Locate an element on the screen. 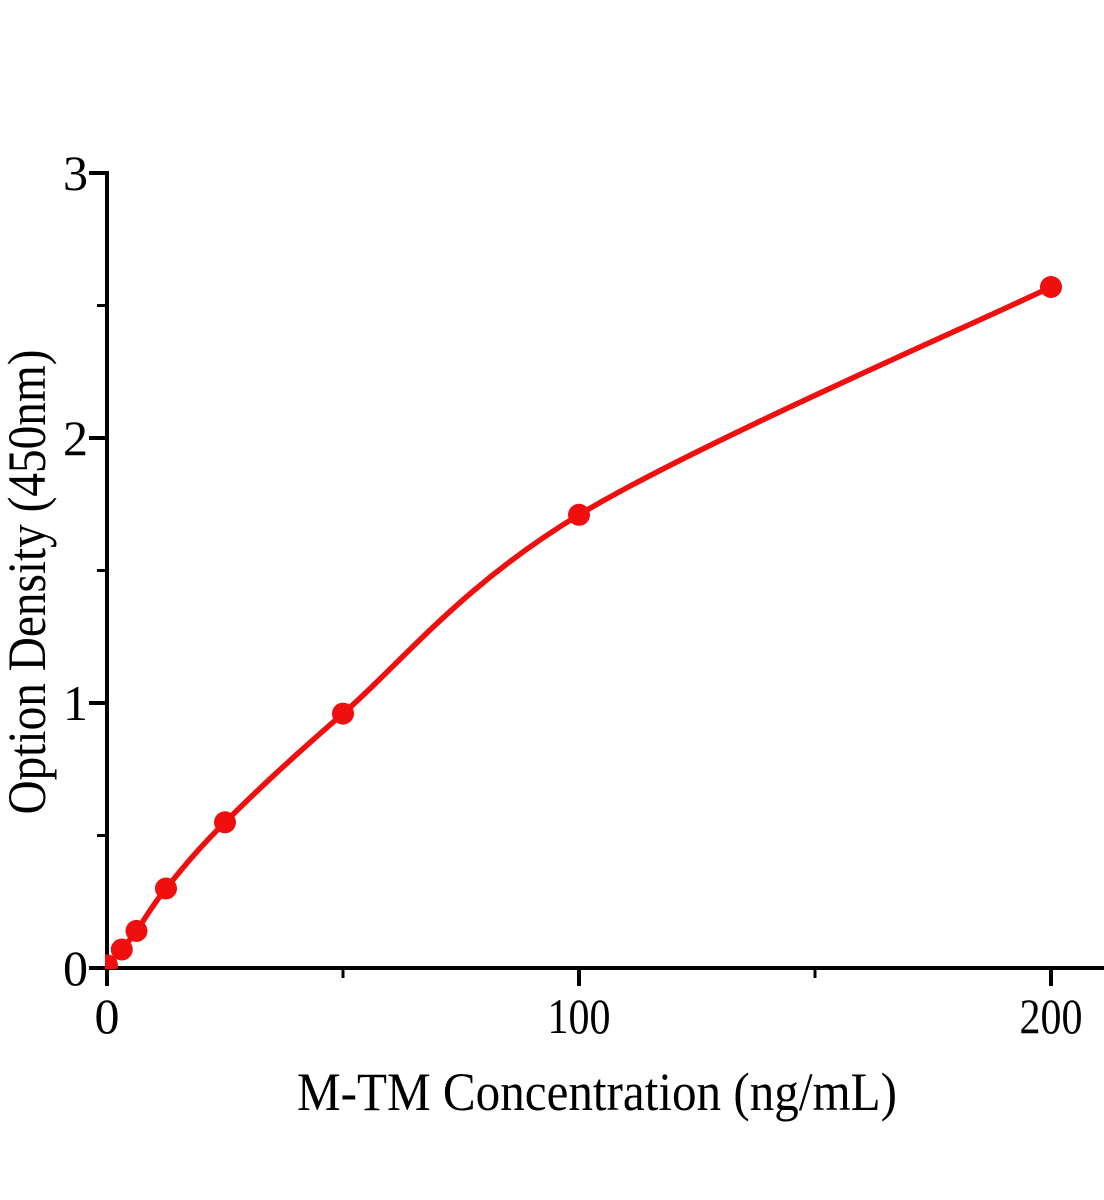 Image resolution: width=1104 pixels, height=1200 pixels. x-tick-label: 200 is located at coordinates (1051, 1016).